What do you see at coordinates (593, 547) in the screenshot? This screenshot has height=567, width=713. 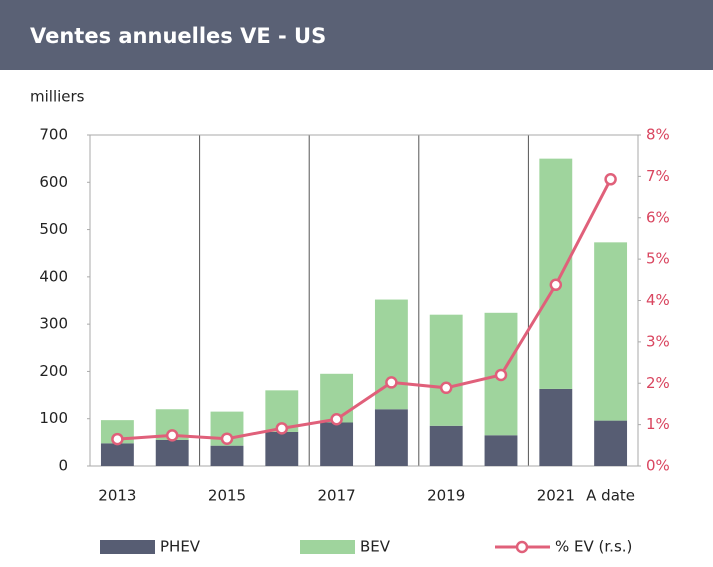 I see `legend-label: % EV (r.s.)` at bounding box center [593, 547].